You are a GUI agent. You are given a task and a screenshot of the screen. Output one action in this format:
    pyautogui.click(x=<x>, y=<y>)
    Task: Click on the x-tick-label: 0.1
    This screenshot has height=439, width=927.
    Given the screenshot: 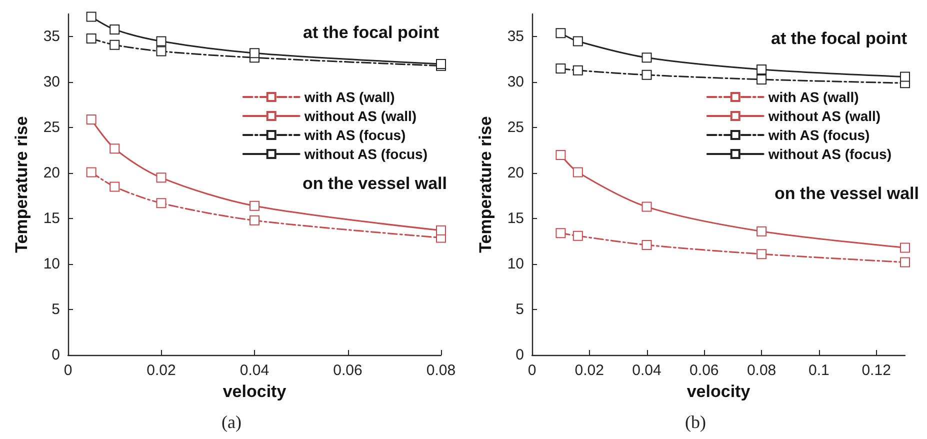 What is the action you would take?
    pyautogui.click(x=819, y=370)
    